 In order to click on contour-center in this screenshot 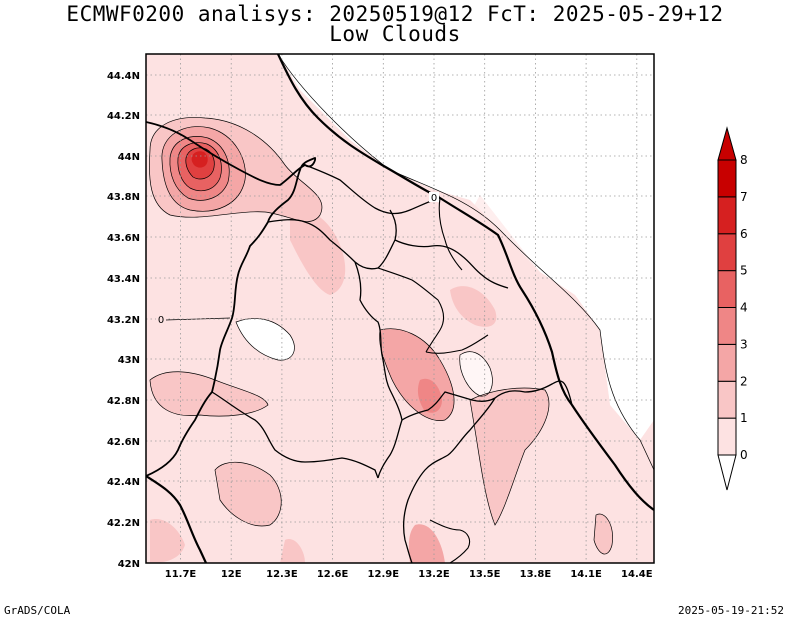, I will do `click(417, 374)`.